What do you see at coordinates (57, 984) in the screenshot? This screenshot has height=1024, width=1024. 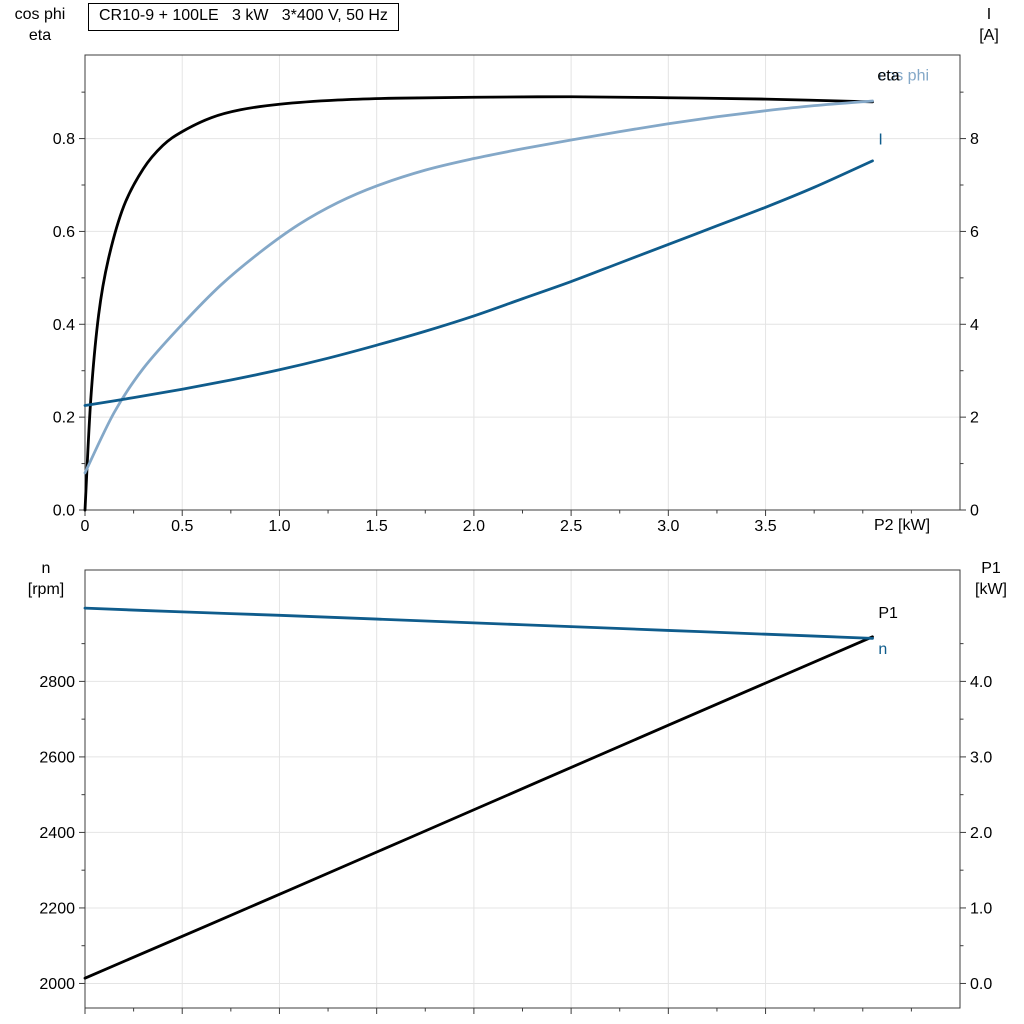 I see `y-left-tick-label: 2000` at bounding box center [57, 984].